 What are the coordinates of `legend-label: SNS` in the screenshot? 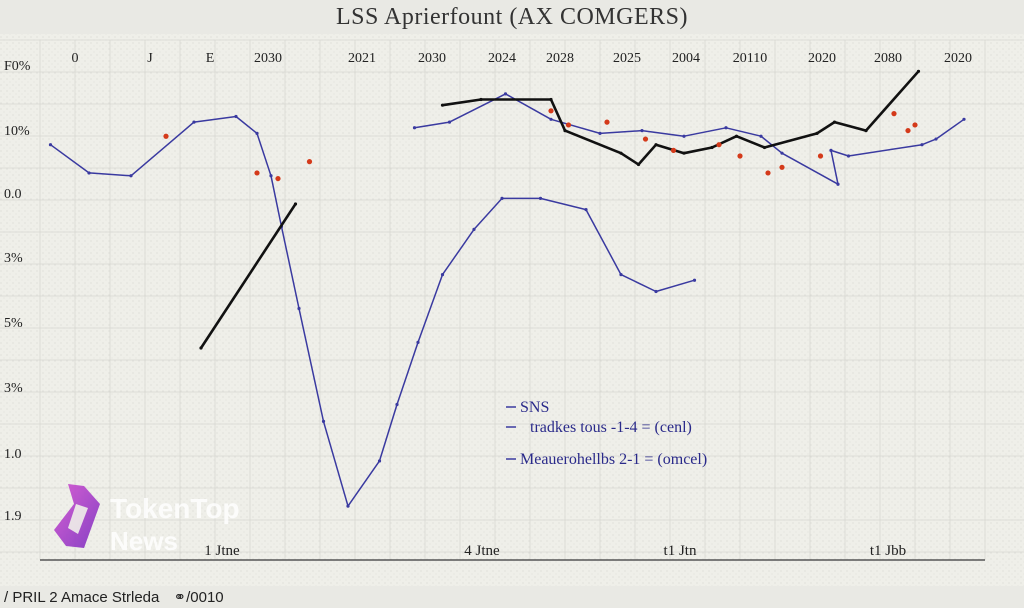 It's located at (534, 407).